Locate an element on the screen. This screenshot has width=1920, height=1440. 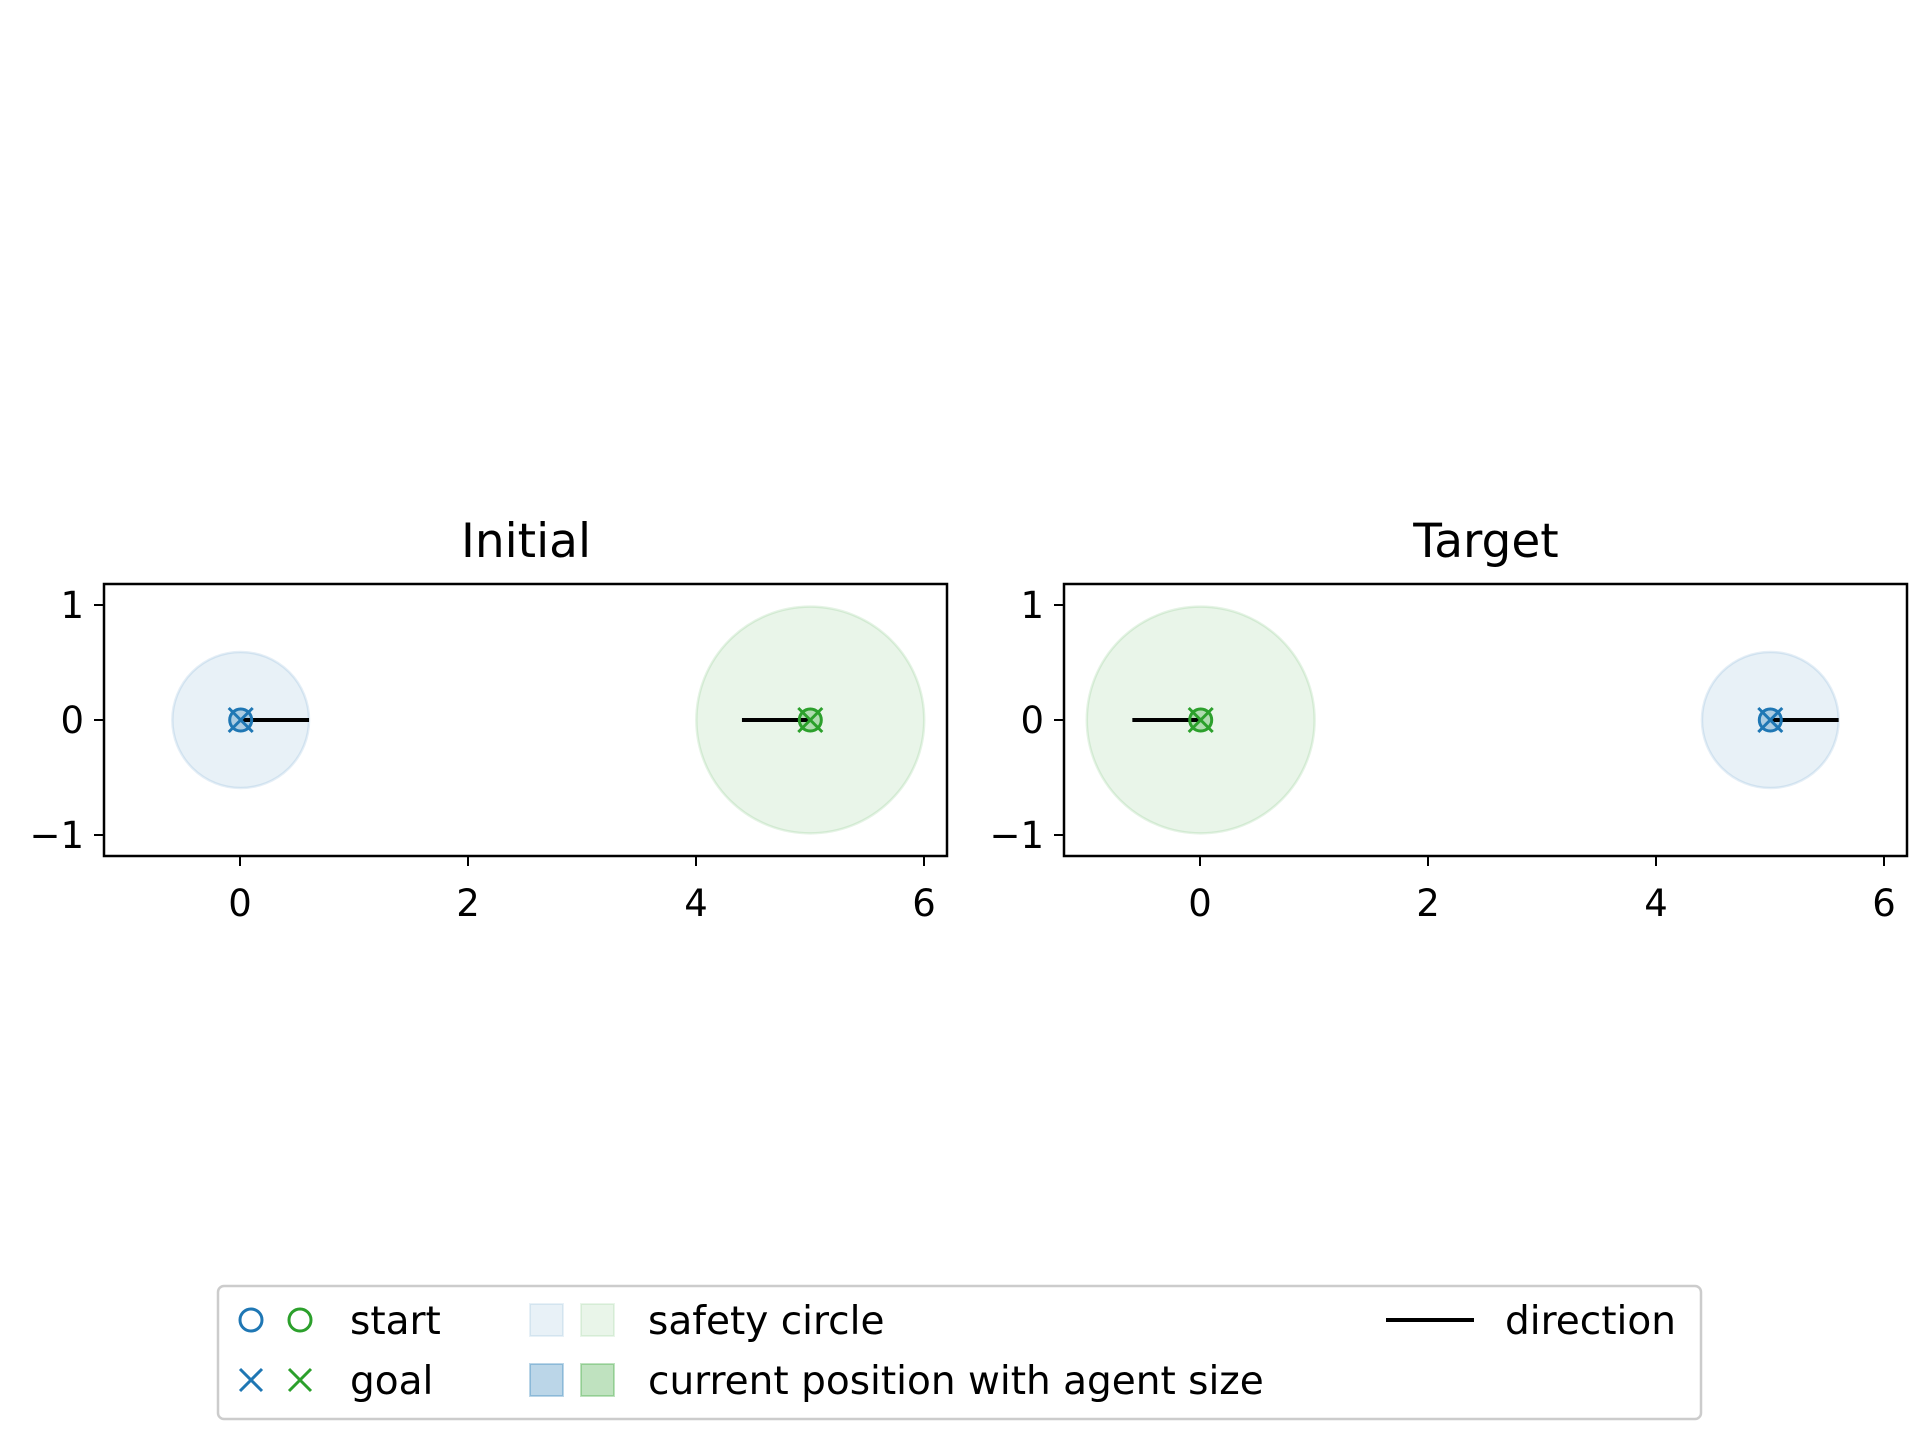
legend-frame is located at coordinates (959, 1352).